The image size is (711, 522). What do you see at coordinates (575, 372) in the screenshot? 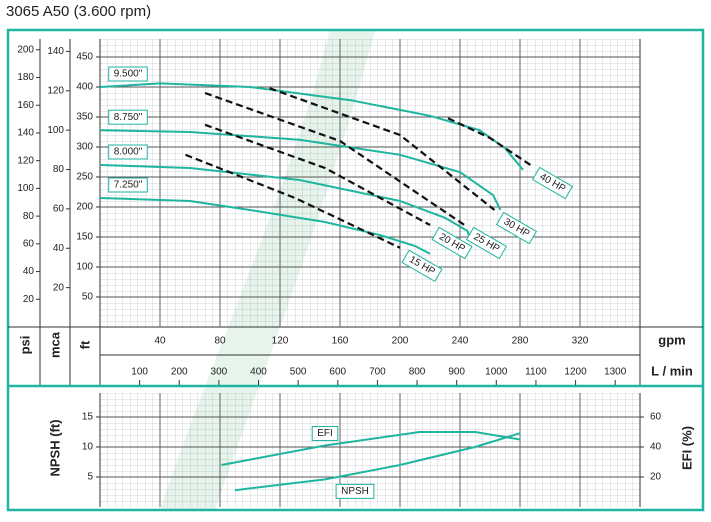
I see `x2-tick-label: 1200` at bounding box center [575, 372].